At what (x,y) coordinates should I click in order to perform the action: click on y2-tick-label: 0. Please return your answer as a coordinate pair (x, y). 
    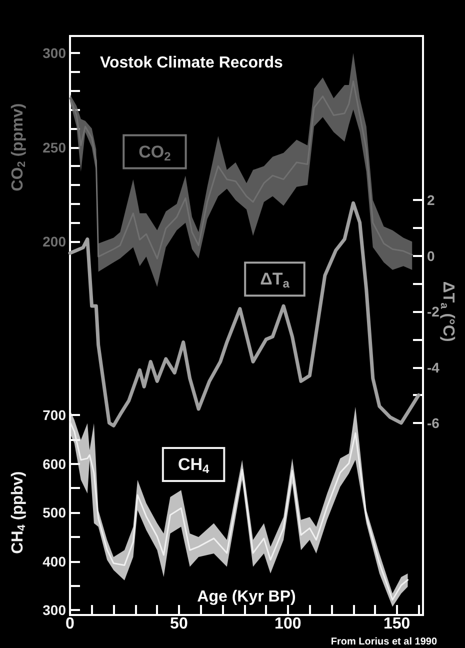
    Looking at the image, I should click on (431, 256).